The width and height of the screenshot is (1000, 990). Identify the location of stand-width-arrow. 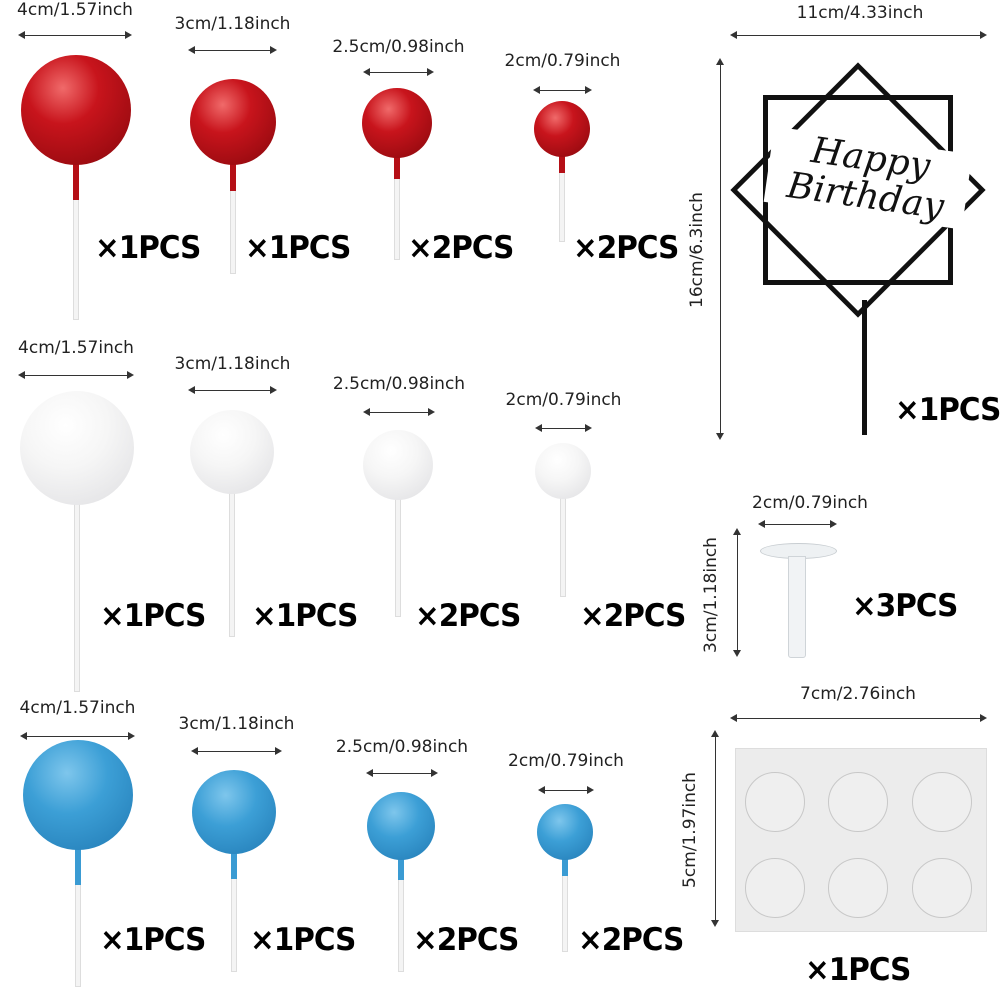
(797, 524).